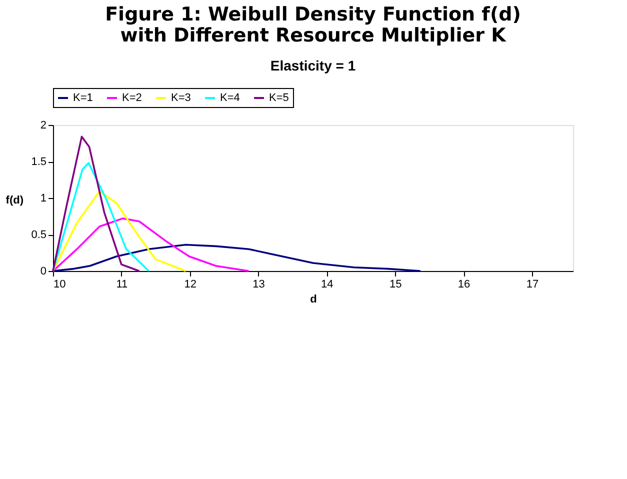  Describe the element at coordinates (38, 235) in the screenshot. I see `y-tick-label: 0.5` at that location.